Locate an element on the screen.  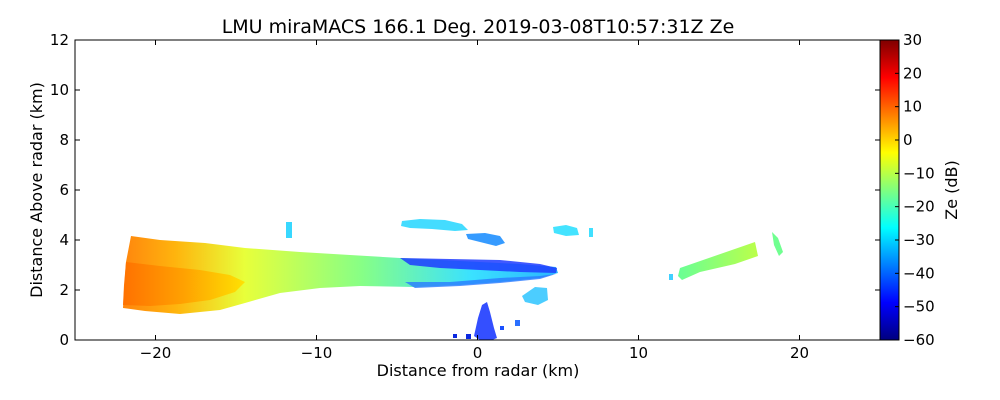
x-tick-label: 0 is located at coordinates (478, 353).